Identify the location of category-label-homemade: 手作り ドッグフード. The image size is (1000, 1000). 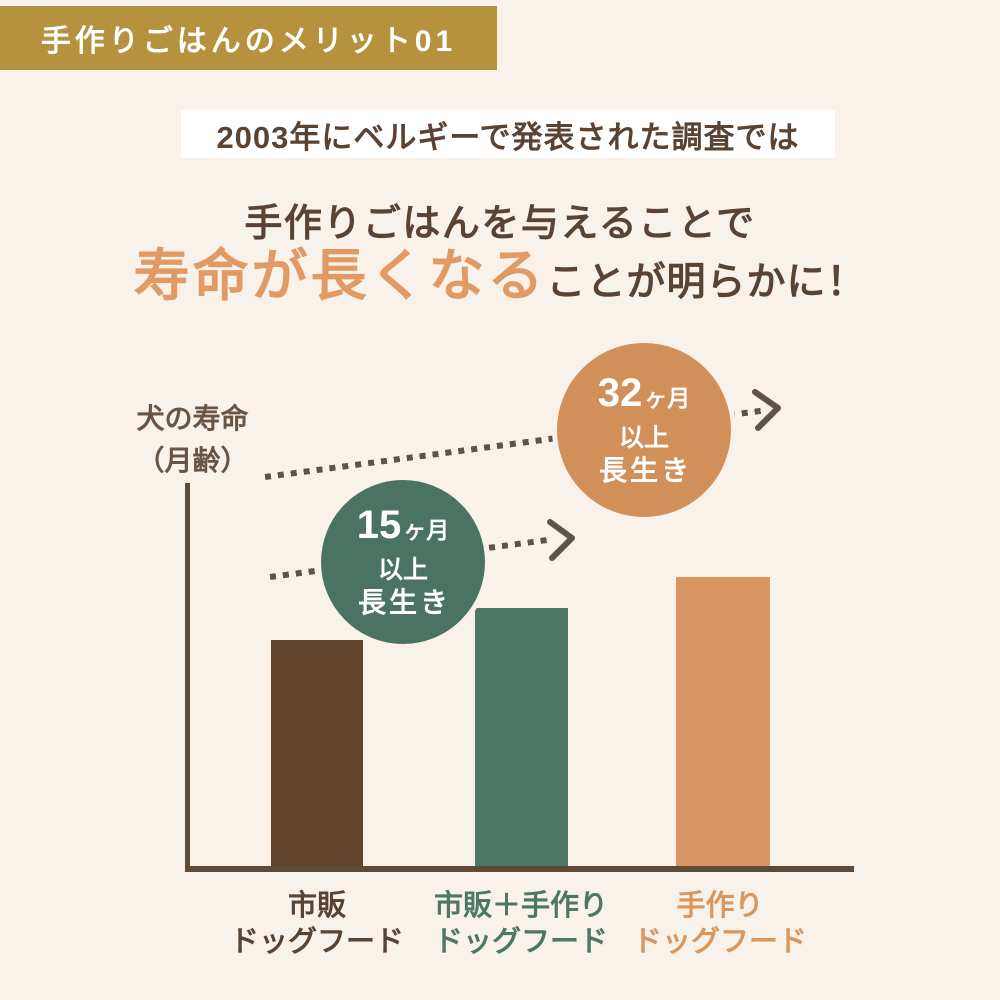
(720, 924).